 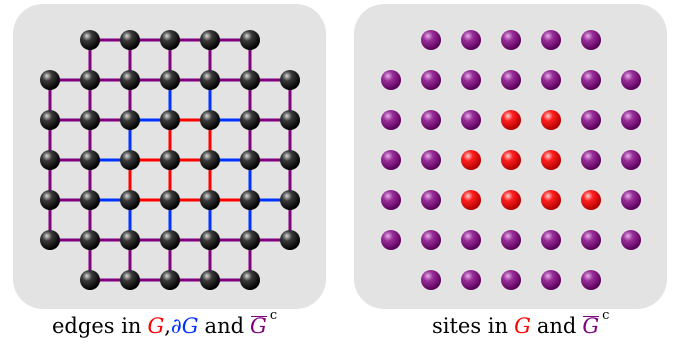 I want to click on caption-left-comma: ,, so click(x=167, y=326).